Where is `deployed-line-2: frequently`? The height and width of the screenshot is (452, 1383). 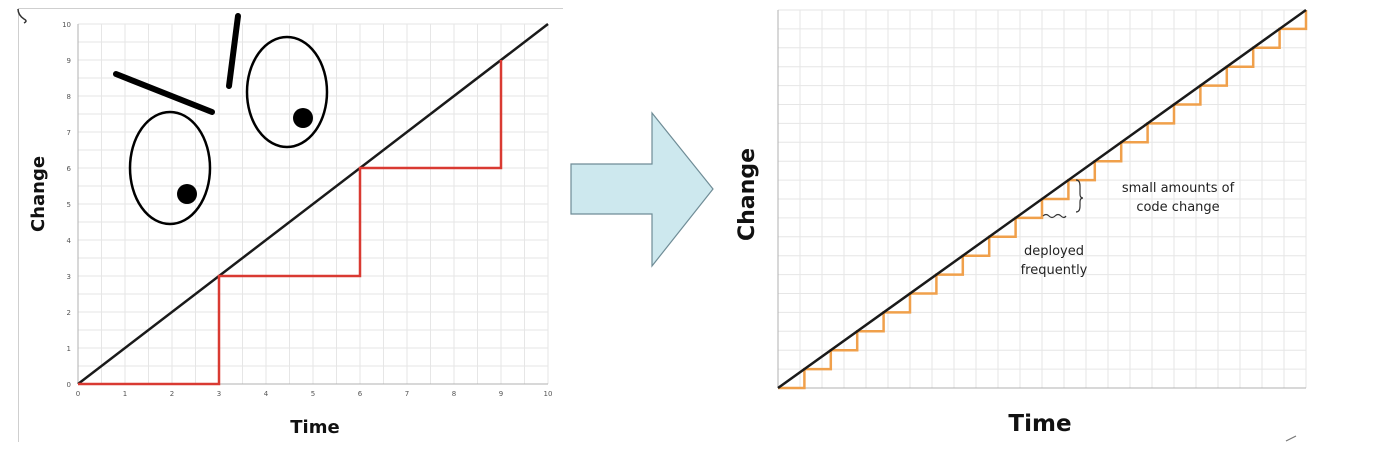
deployed-line-2: frequently is located at coordinates (1054, 270).